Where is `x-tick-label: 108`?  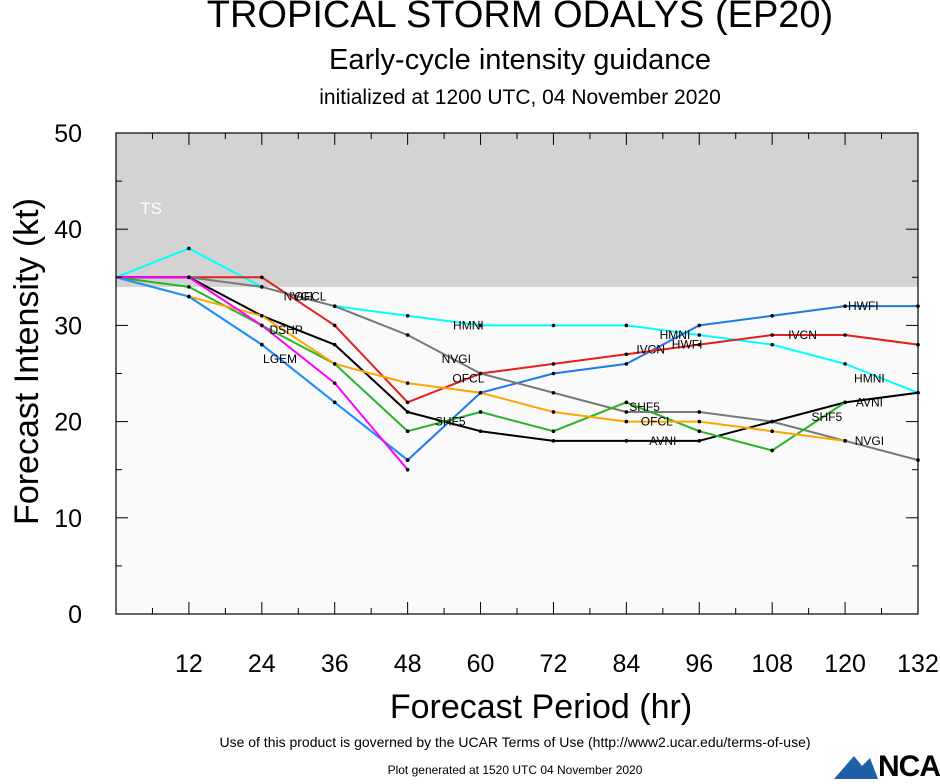
x-tick-label: 108 is located at coordinates (772, 664).